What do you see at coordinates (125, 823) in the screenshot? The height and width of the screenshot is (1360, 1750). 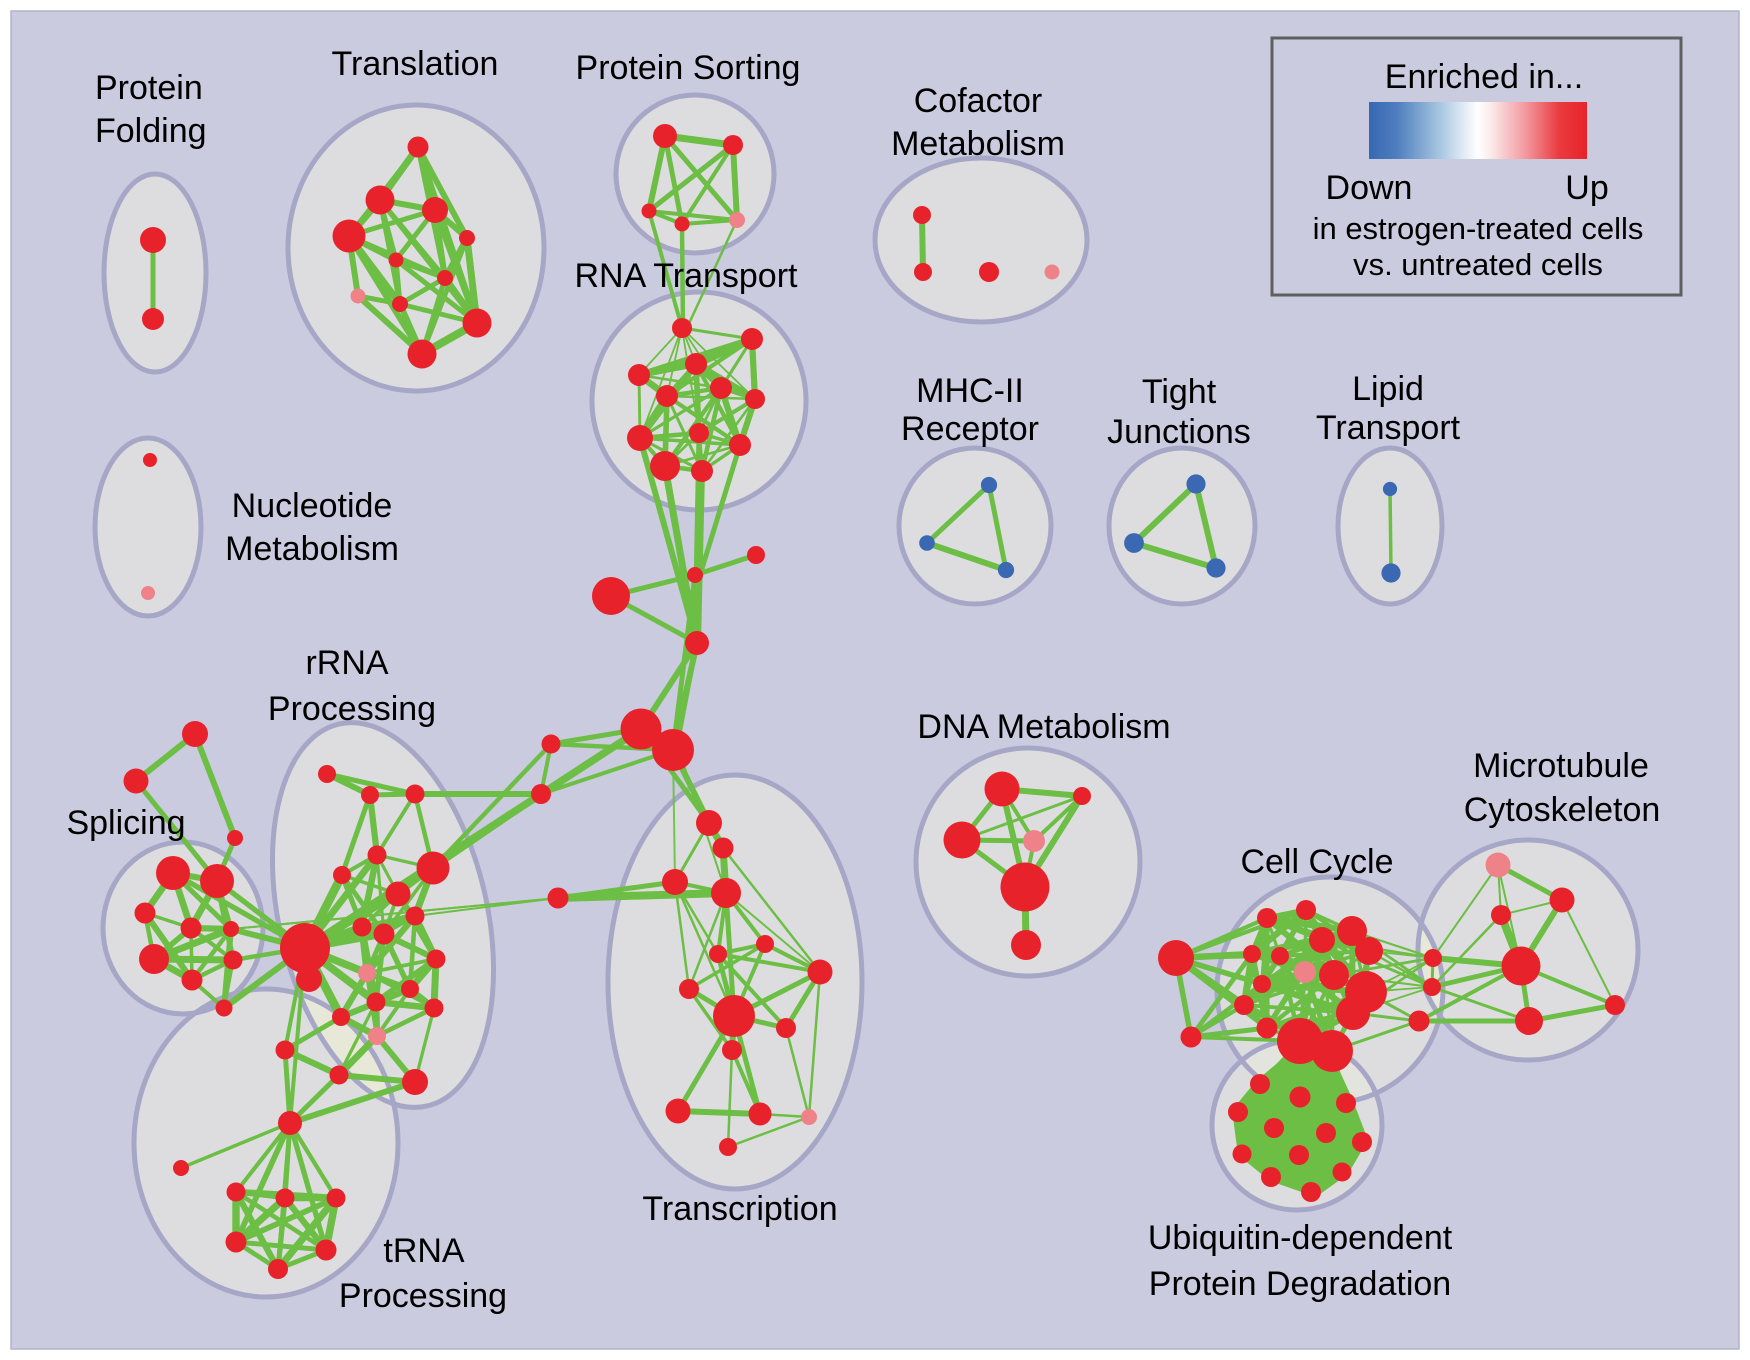 I see `svg-text: Splicing` at bounding box center [125, 823].